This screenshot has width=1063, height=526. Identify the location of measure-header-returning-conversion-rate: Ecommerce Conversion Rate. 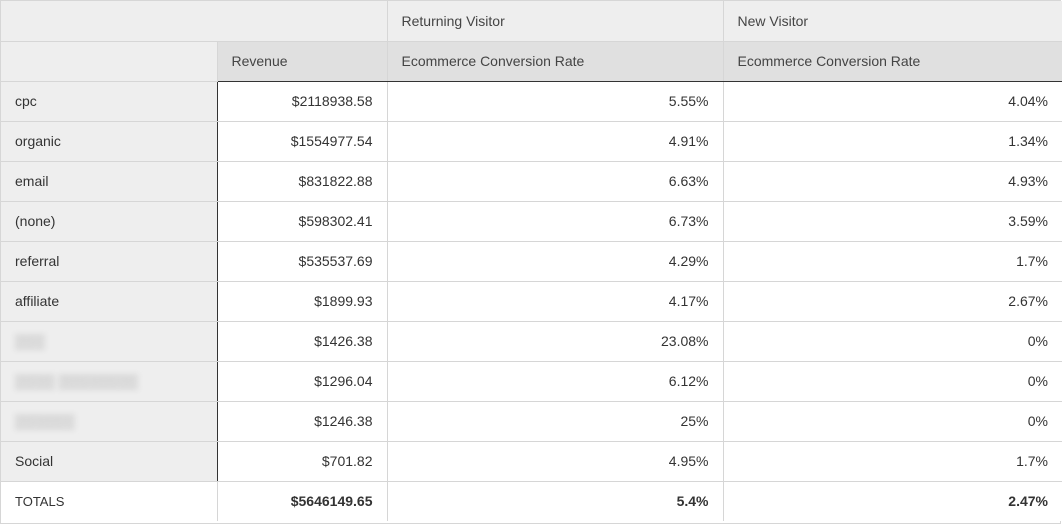
(554, 61).